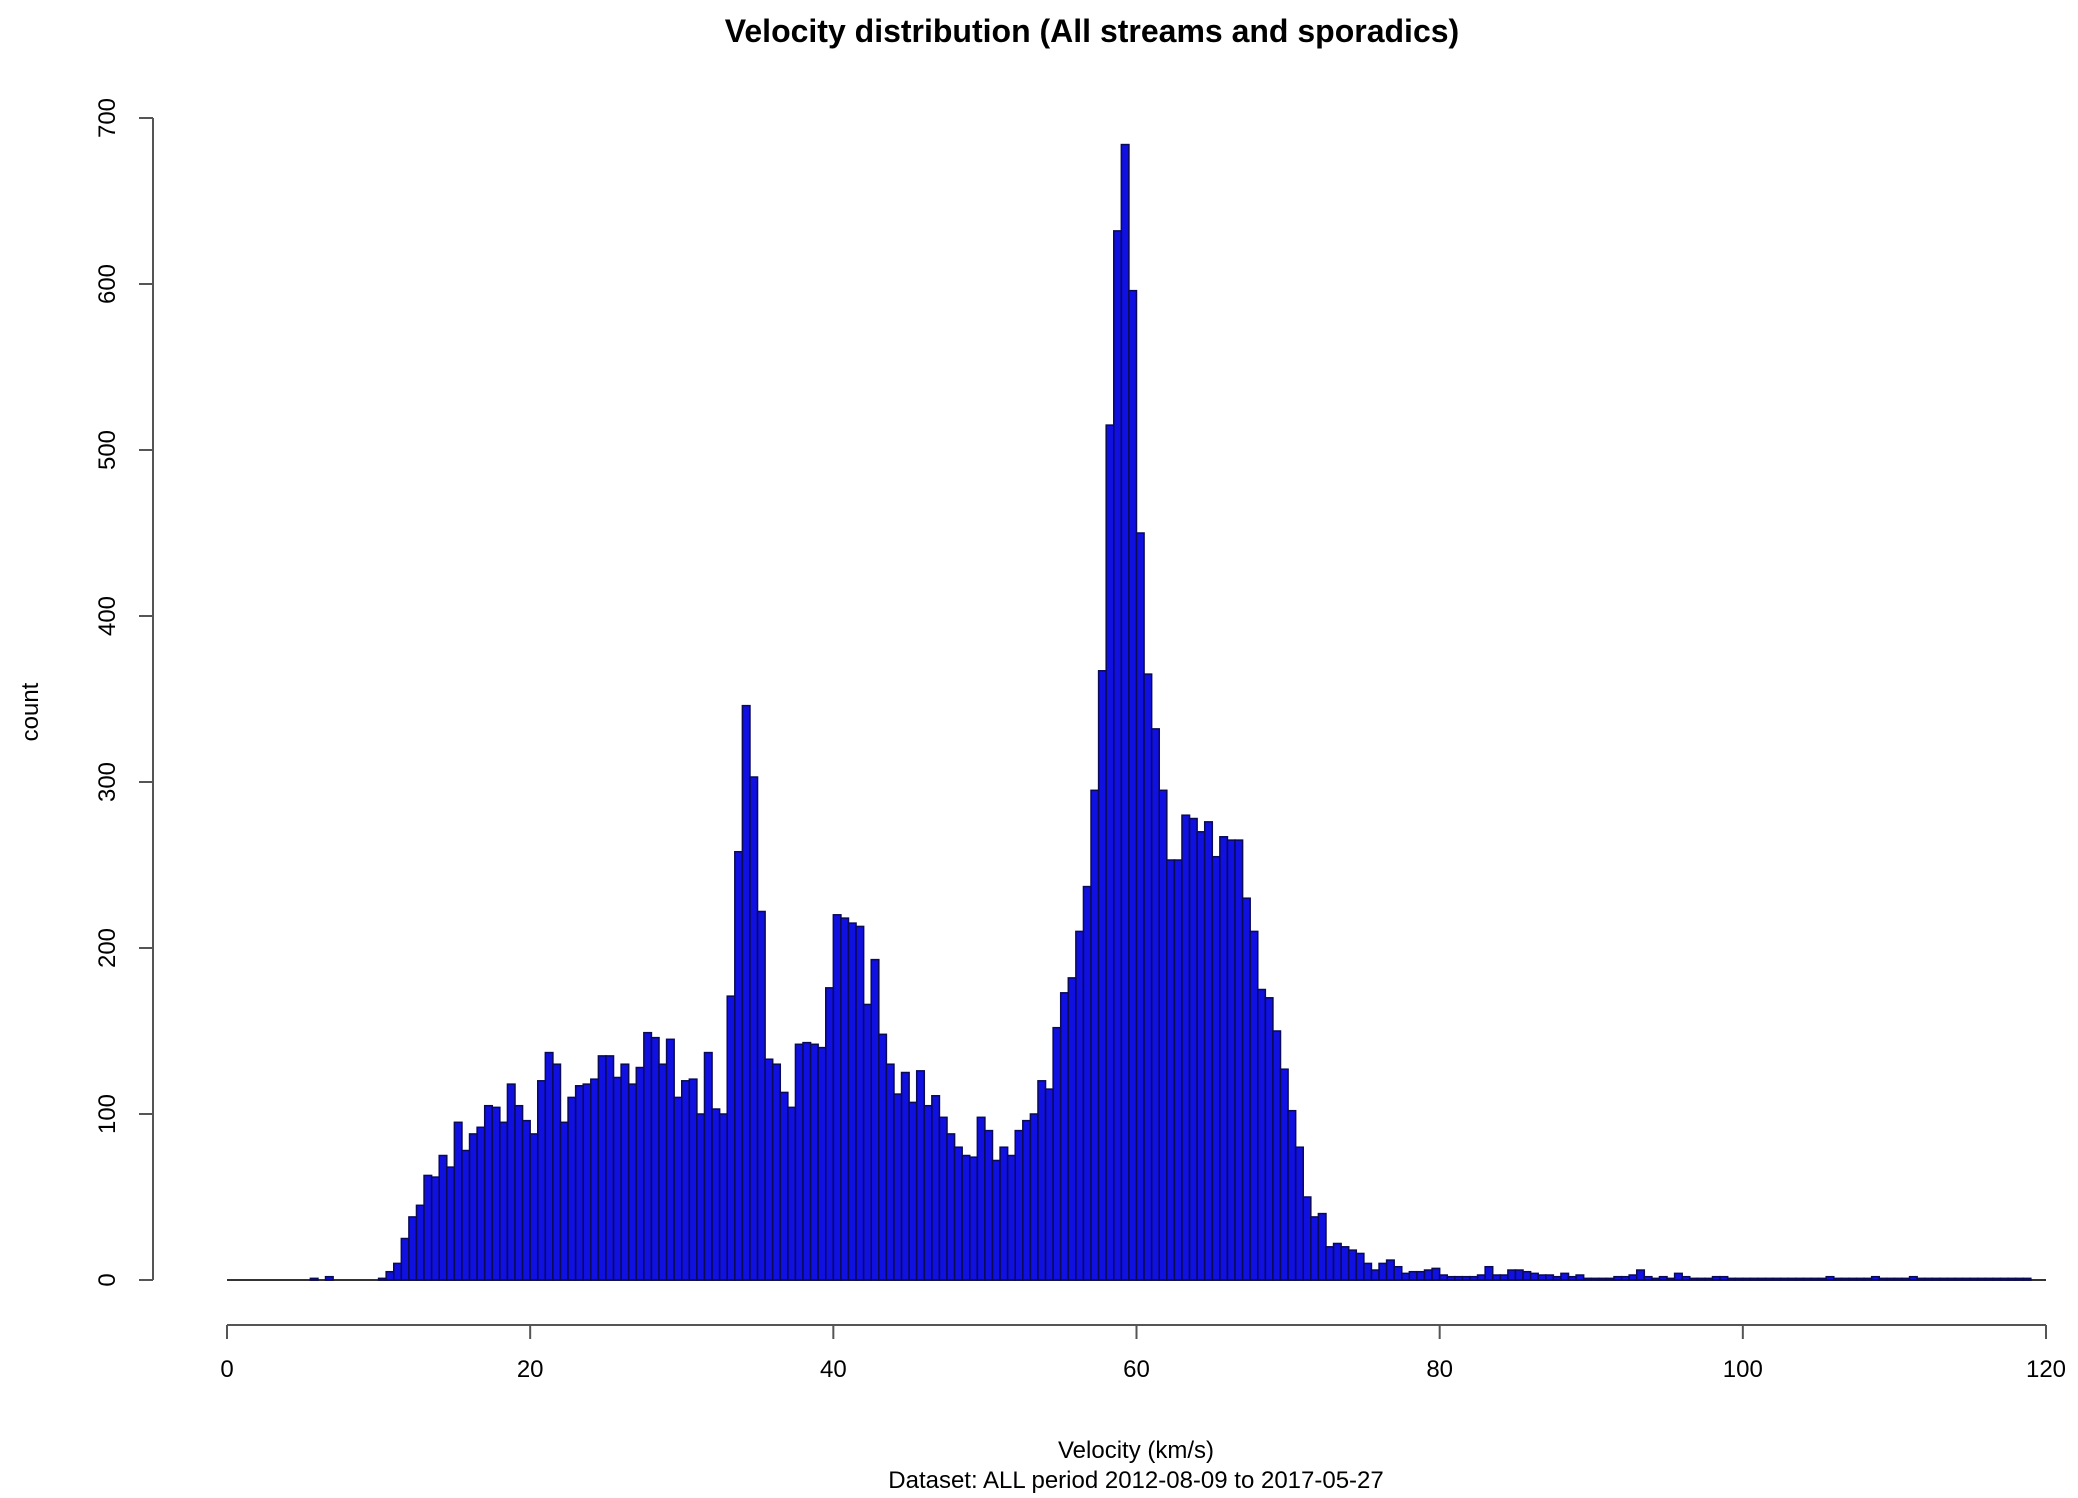  I want to click on y-tick-label: 300, so click(107, 782).